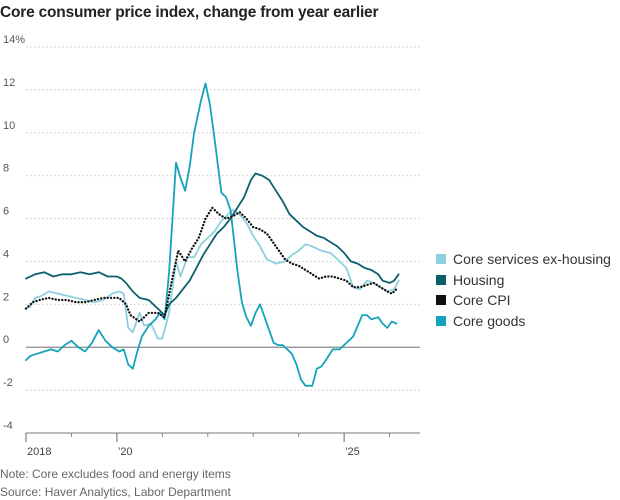 The image size is (620, 500). Describe the element at coordinates (211, 264) in the screenshot. I see `series-line-core-cpi` at that location.